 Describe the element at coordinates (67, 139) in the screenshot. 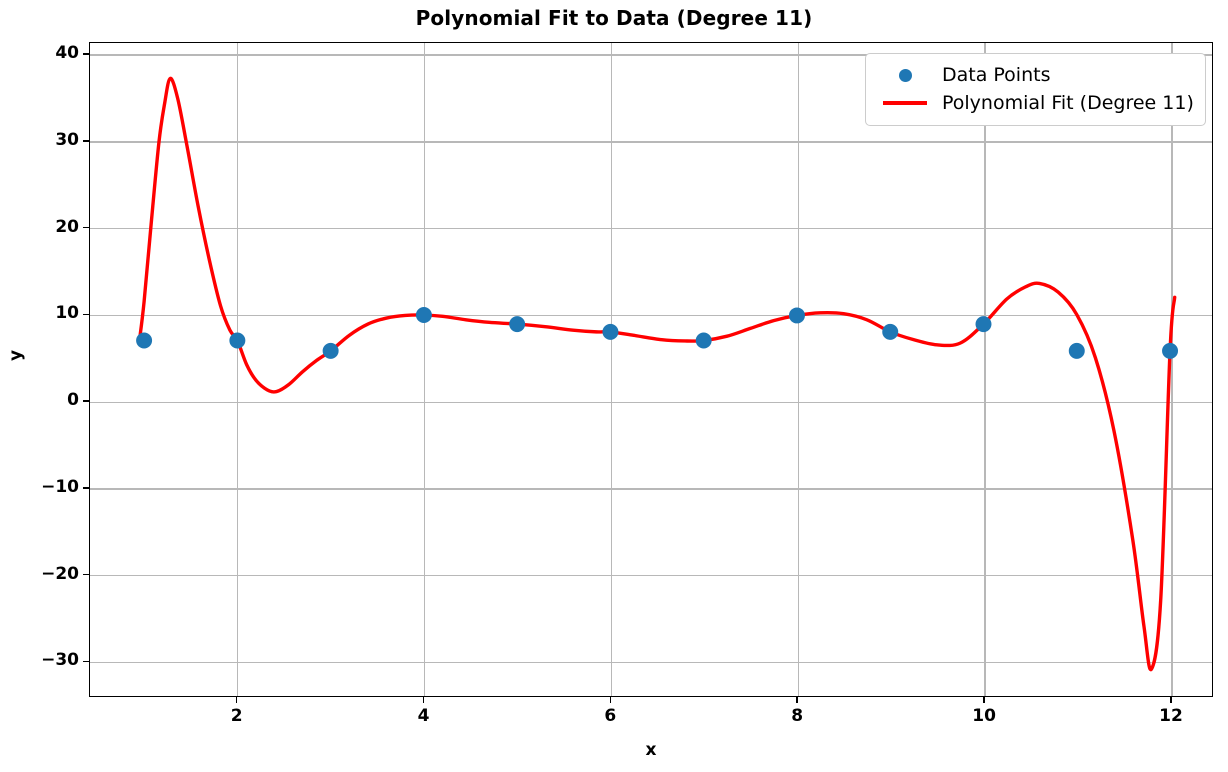

I see `y-tick-label: 30` at that location.